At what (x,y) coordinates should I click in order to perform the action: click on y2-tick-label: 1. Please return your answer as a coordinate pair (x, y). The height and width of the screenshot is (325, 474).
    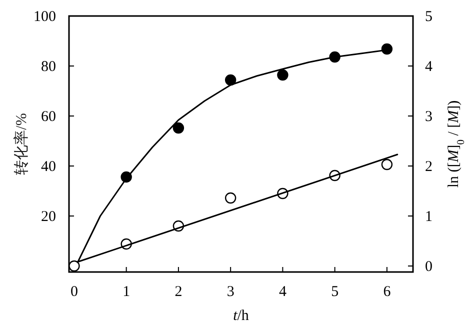
    Looking at the image, I should click on (428, 217).